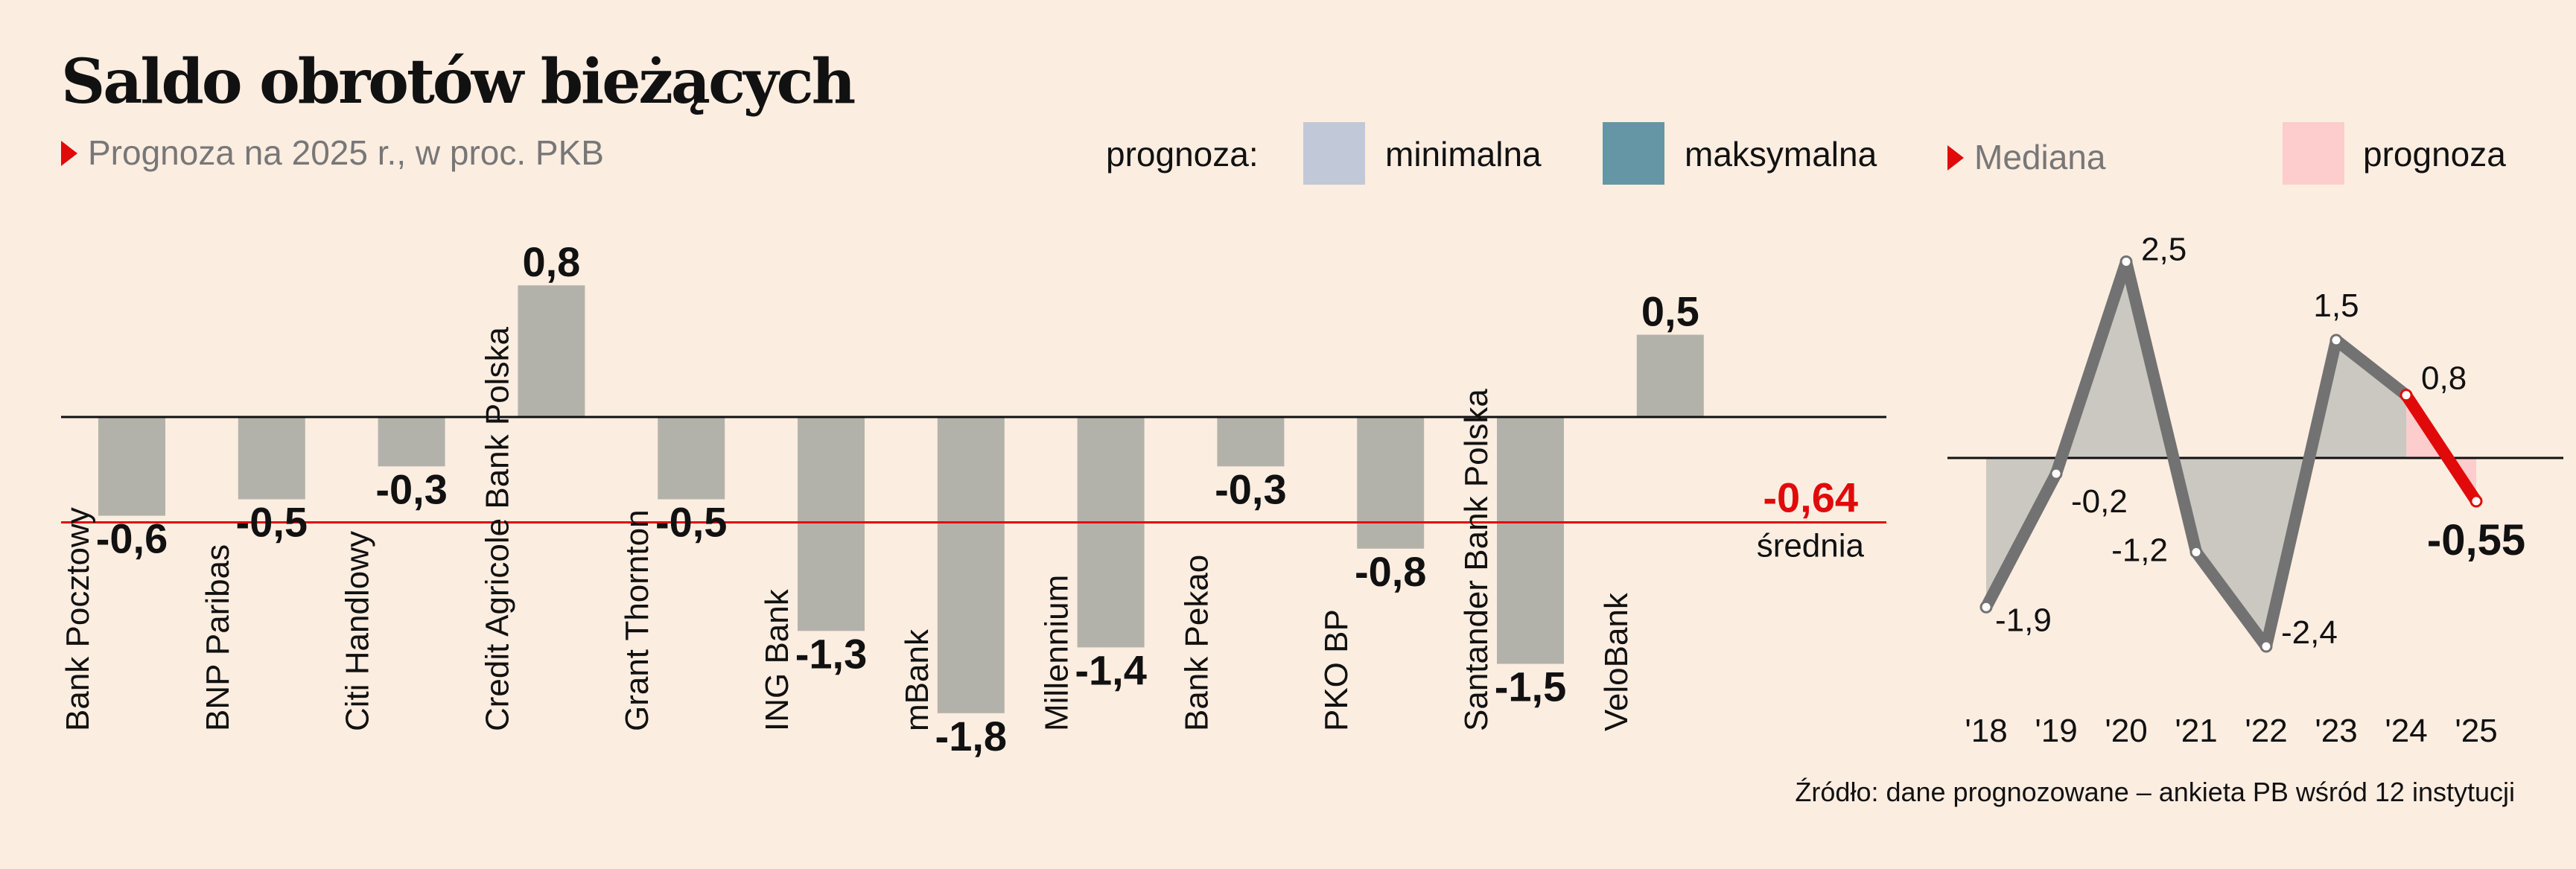 The width and height of the screenshot is (2576, 869). I want to click on bar-category-label: BNP Paribas, so click(218, 637).